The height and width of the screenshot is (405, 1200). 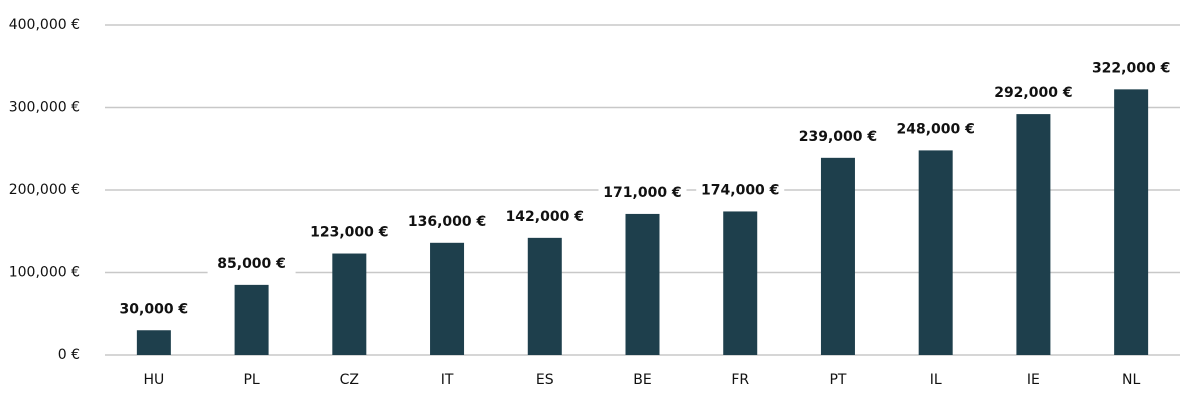 I want to click on value-label: 142,000 €, so click(x=545, y=217).